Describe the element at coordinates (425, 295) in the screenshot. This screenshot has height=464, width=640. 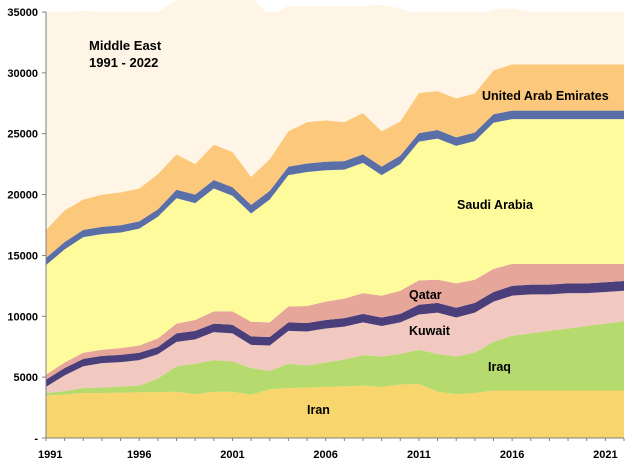
I see `series-label-qatar: Qatar` at that location.